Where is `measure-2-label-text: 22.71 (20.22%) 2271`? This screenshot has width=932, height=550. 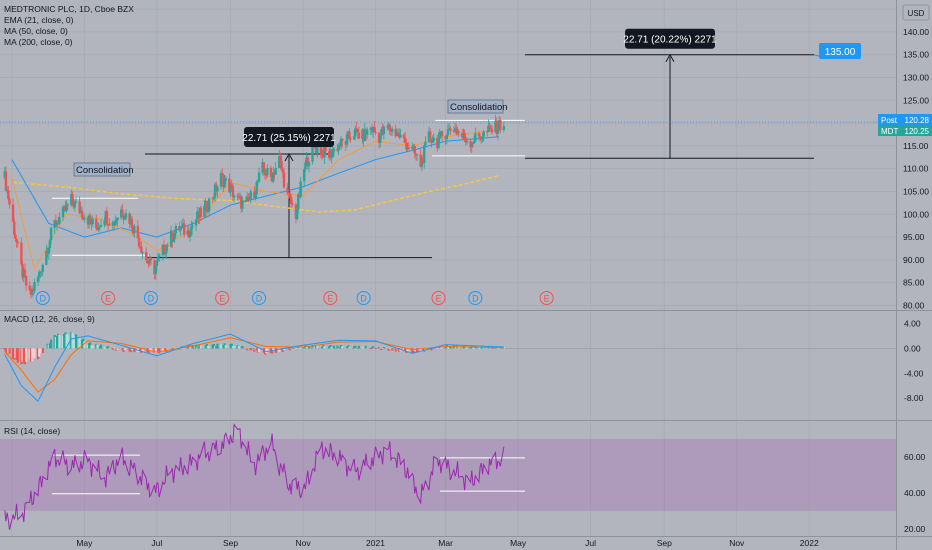 measure-2-label-text: 22.71 (20.22%) 2271 is located at coordinates (670, 40).